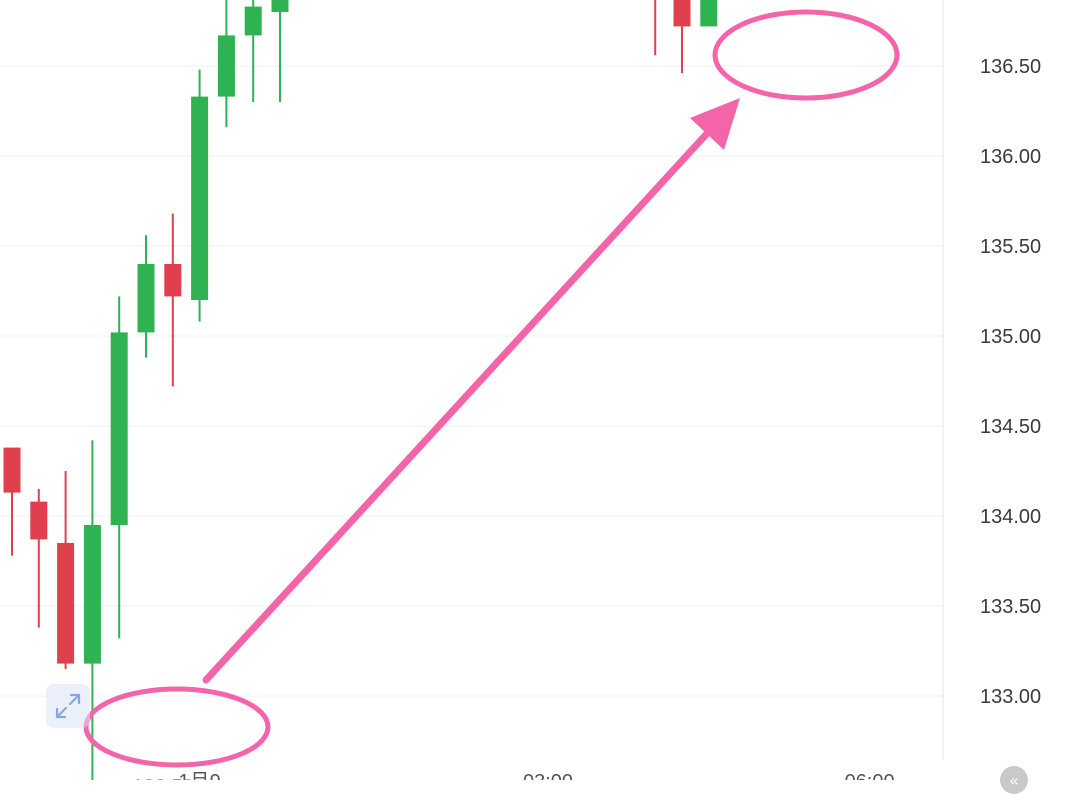 The height and width of the screenshot is (794, 1084). I want to click on price-tick-label: 136.00, so click(1010, 157).